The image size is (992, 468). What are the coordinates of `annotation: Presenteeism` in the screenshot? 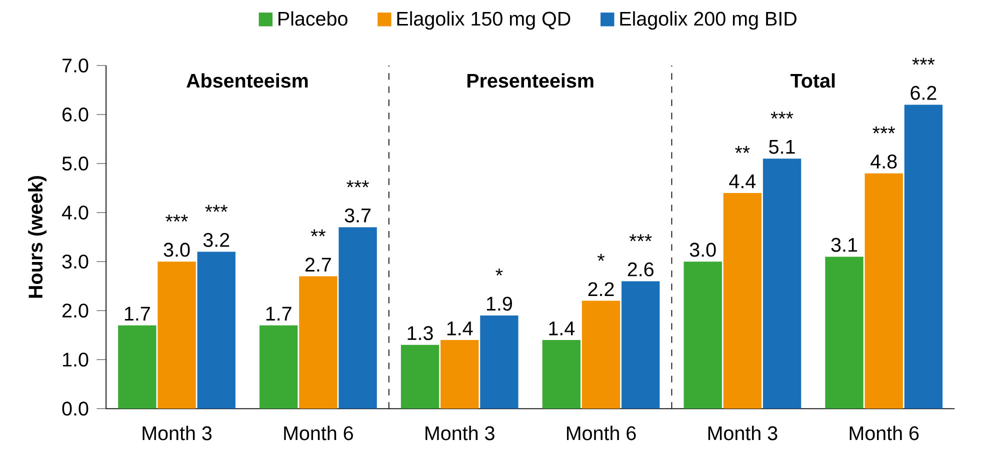 It's located at (530, 80).